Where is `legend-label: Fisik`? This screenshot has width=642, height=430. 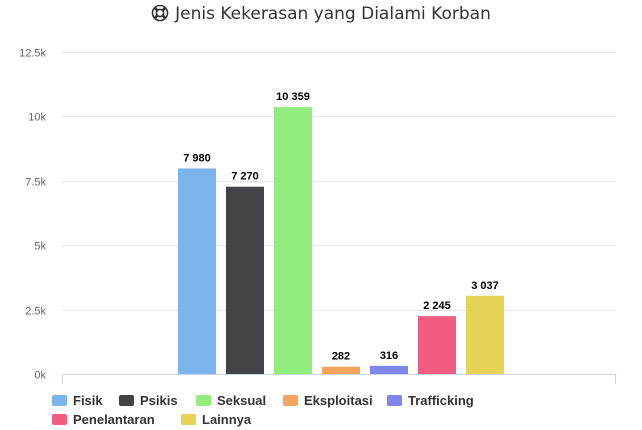
legend-label: Fisik is located at coordinates (88, 400).